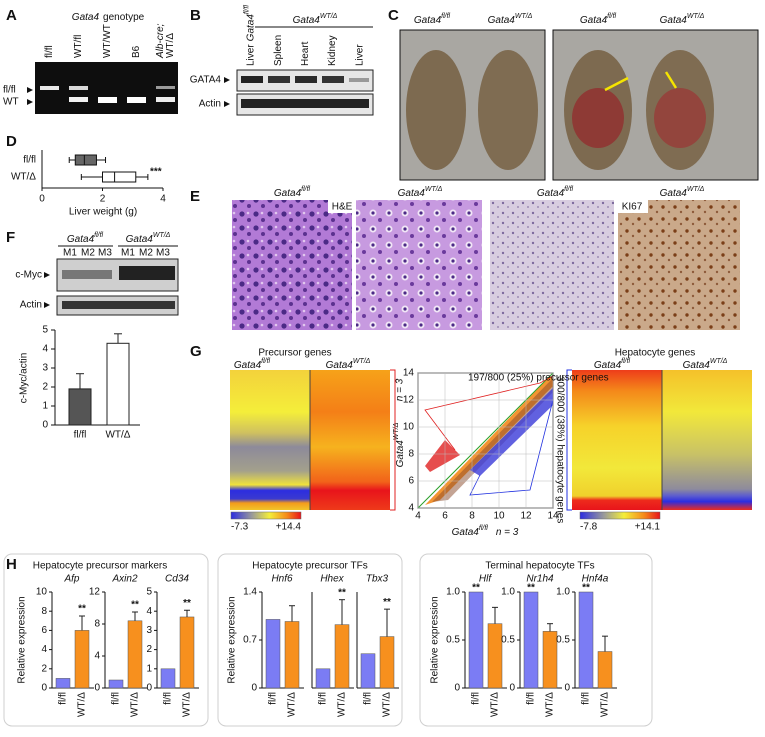 The image size is (765, 737). What do you see at coordinates (85, 160) in the screenshot?
I see `box` at bounding box center [85, 160].